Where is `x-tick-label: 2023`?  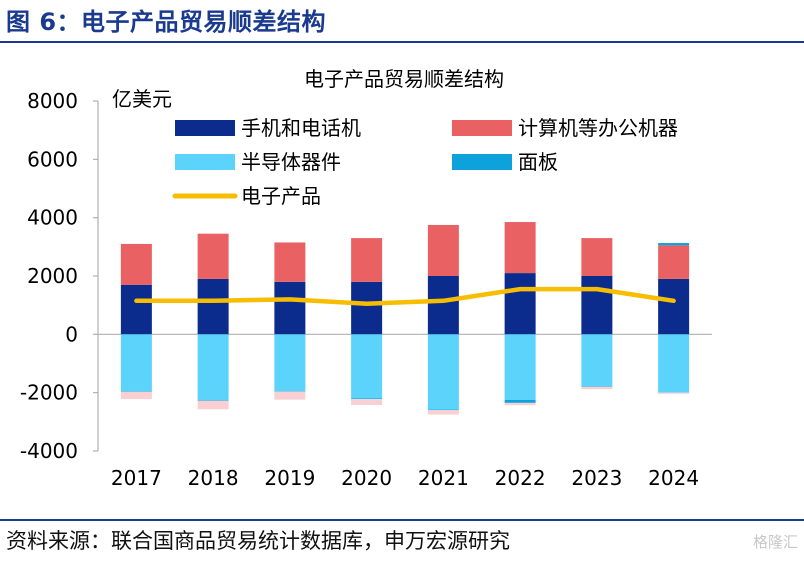 x-tick-label: 2023 is located at coordinates (596, 478).